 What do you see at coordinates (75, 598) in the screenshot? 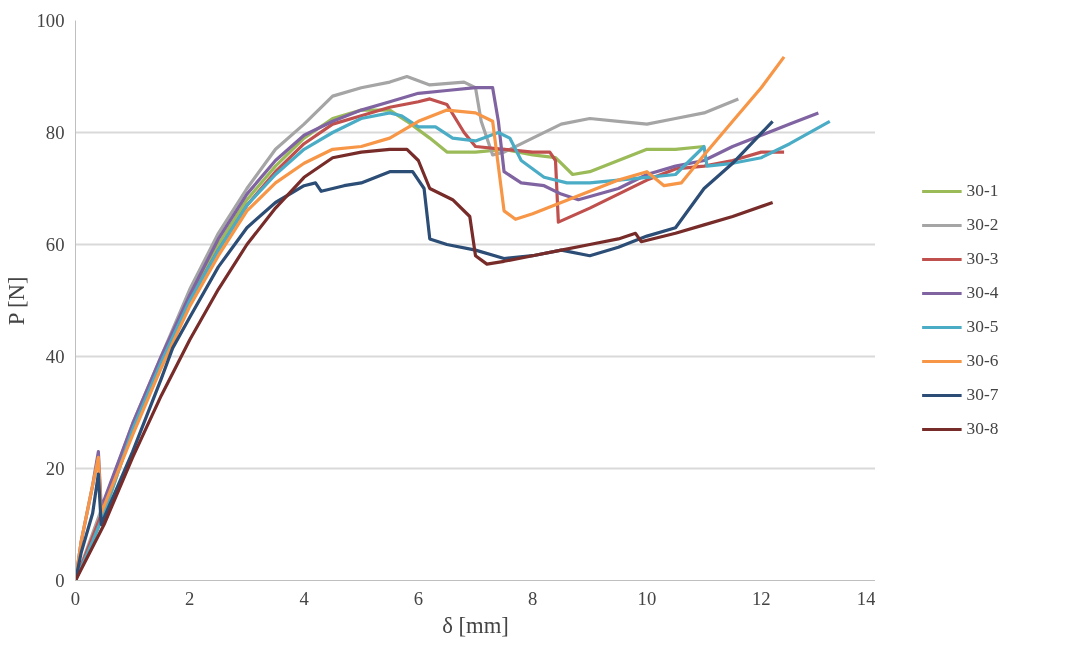
I see `x-tick-label: 0` at bounding box center [75, 598].